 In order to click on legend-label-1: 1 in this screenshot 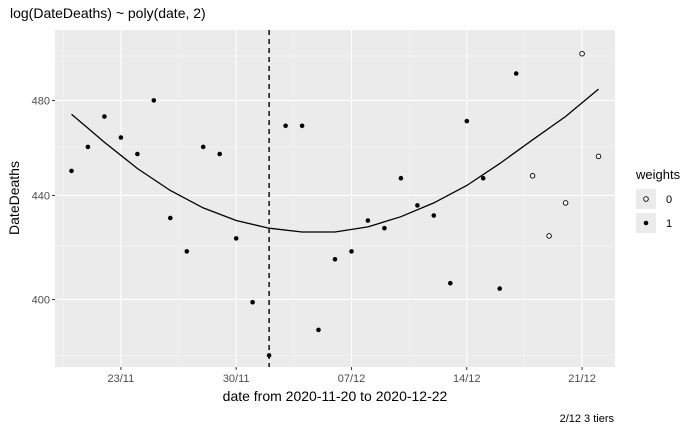, I will do `click(669, 224)`.